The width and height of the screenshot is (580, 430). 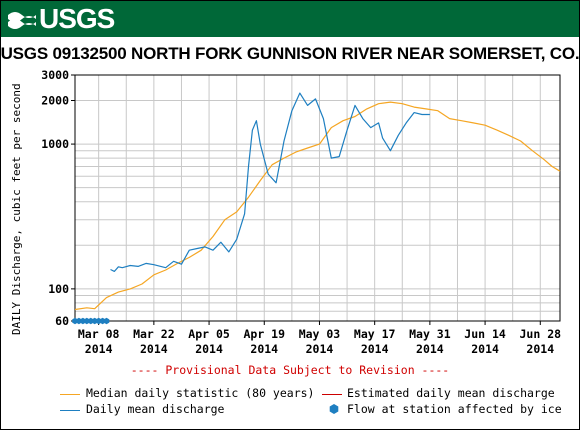 What do you see at coordinates (200, 393) in the screenshot?
I see `legend-median-label: Median daily statistic (80 years)` at bounding box center [200, 393].